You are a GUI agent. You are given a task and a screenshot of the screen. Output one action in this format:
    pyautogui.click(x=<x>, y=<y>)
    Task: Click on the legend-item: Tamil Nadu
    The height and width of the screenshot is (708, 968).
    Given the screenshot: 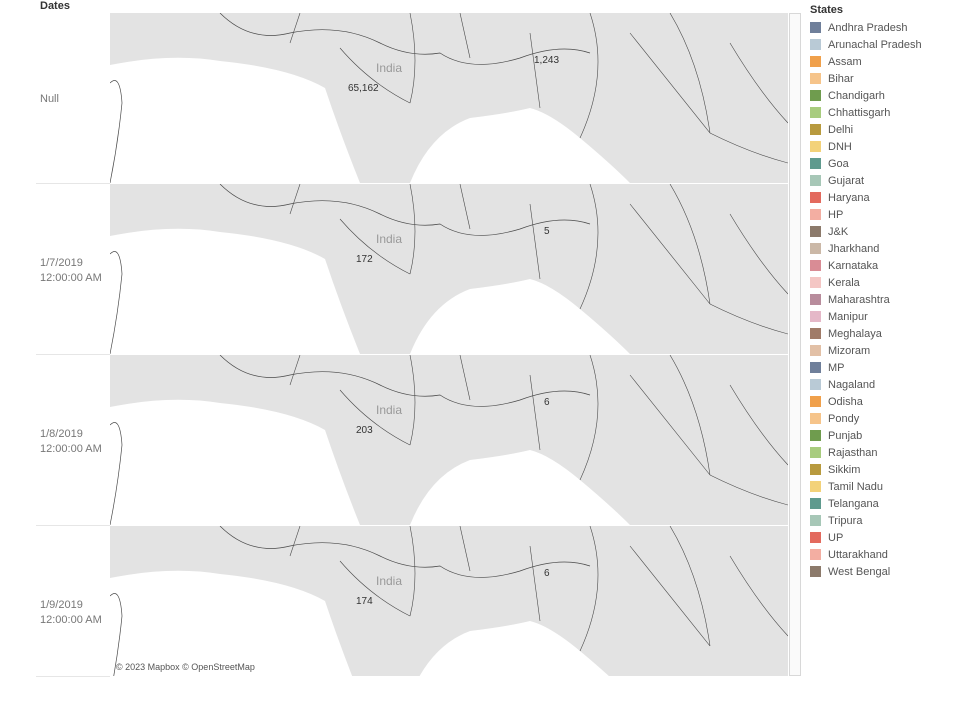 What is the action you would take?
    pyautogui.click(x=885, y=486)
    